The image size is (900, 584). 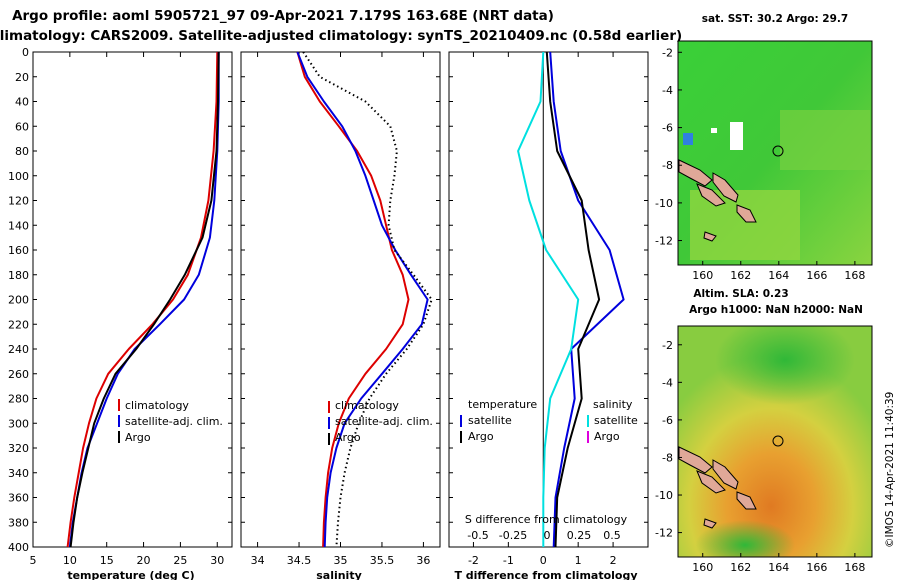 What do you see at coordinates (382, 560) in the screenshot?
I see `x-tick-label: 35.5` at bounding box center [382, 560].